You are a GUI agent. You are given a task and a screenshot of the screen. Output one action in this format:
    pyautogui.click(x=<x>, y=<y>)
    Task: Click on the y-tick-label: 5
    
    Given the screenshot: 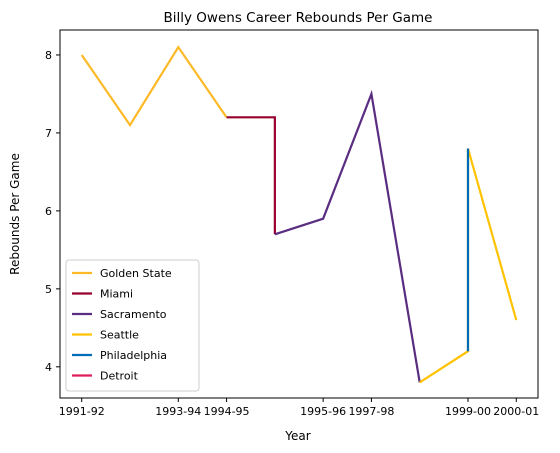 What is the action you would take?
    pyautogui.click(x=48, y=289)
    